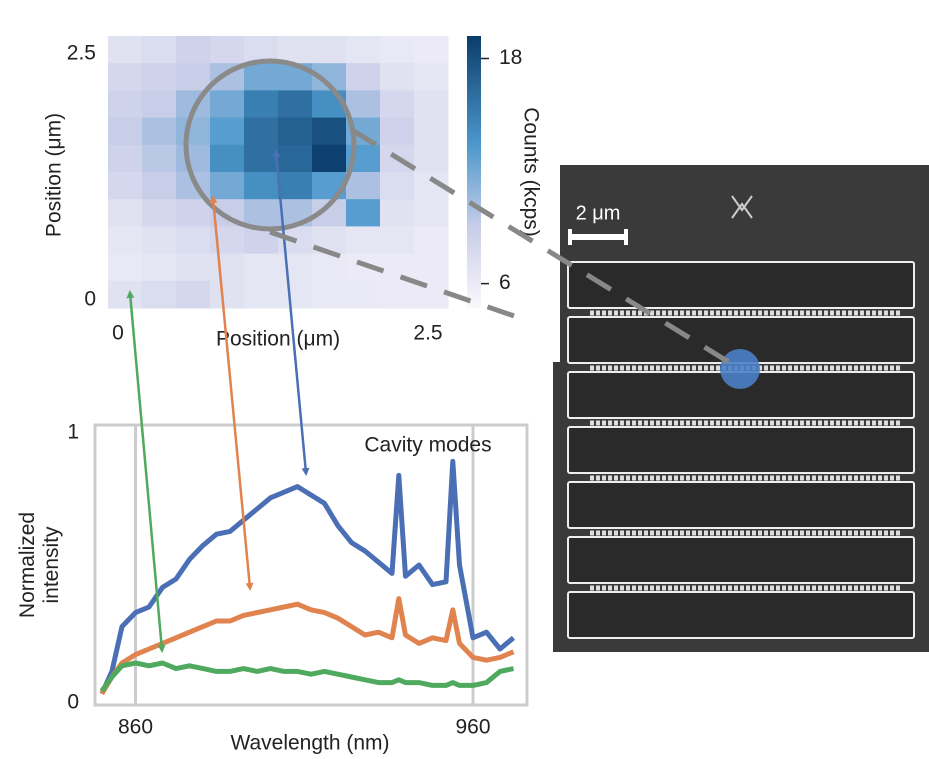  I want to click on colorbar-tick-label: 18, so click(510, 57).